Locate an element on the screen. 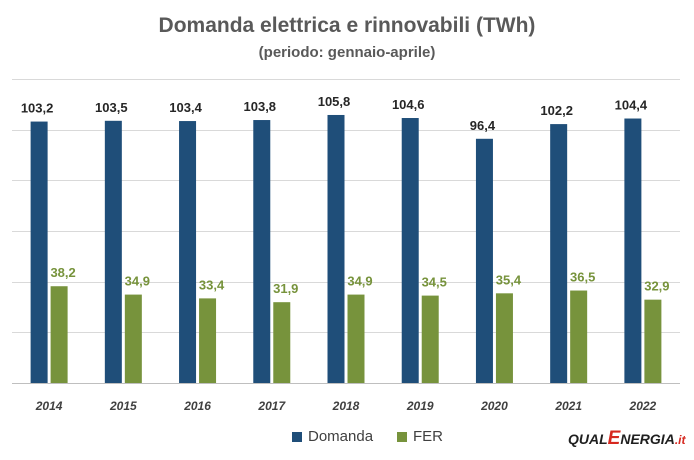 This screenshot has height=460, width=694. data-label-fer-2017: 31,9 is located at coordinates (285, 288).